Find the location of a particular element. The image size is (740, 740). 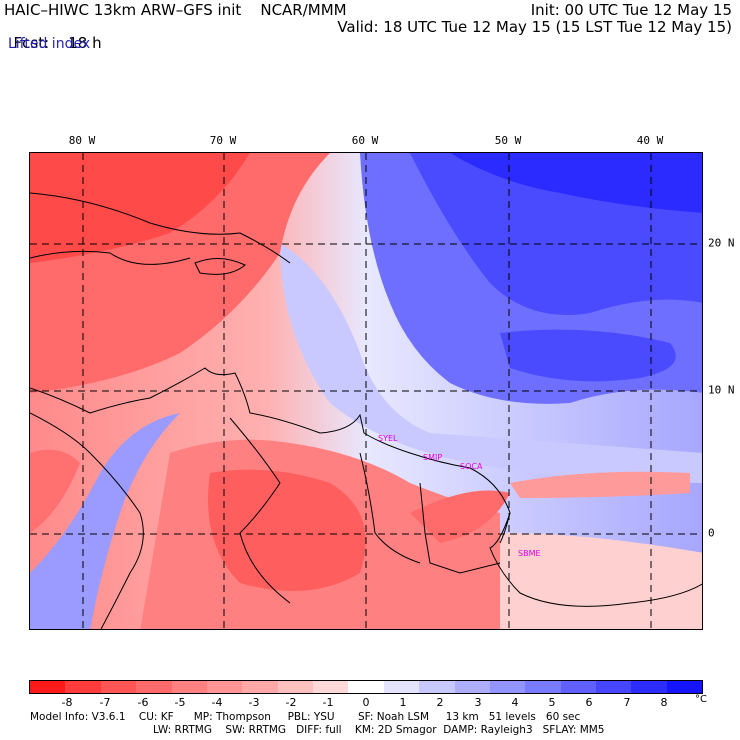

colorbar is located at coordinates (366, 687).